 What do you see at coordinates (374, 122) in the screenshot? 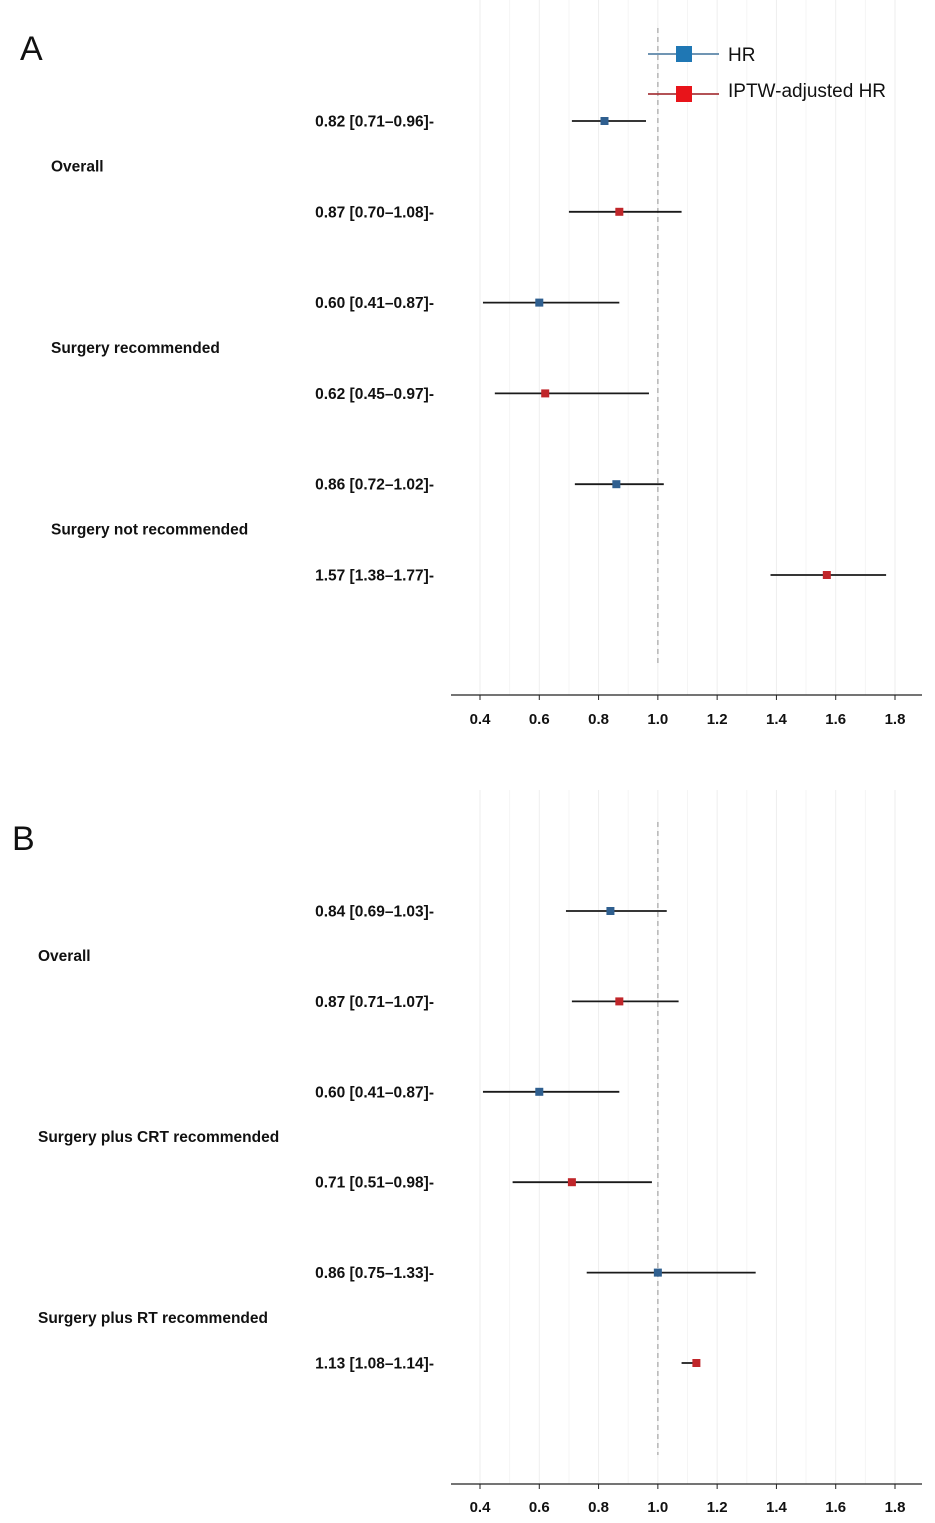
I see `row-label: 0.82 [0.71–0.96]-` at bounding box center [374, 122].